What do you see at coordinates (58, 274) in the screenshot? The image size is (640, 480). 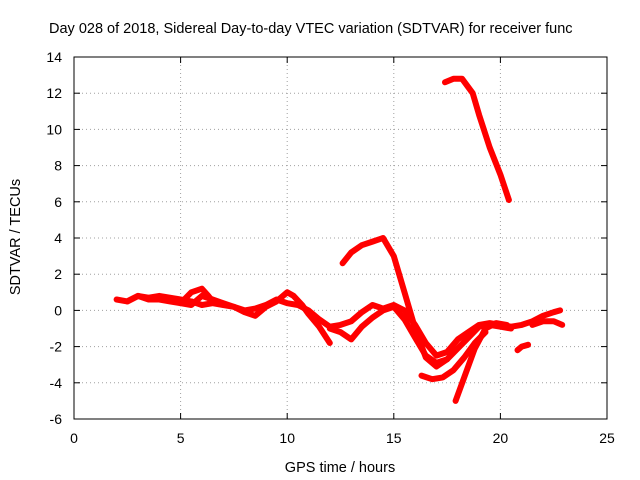 I see `y-tick-label: 2` at bounding box center [58, 274].